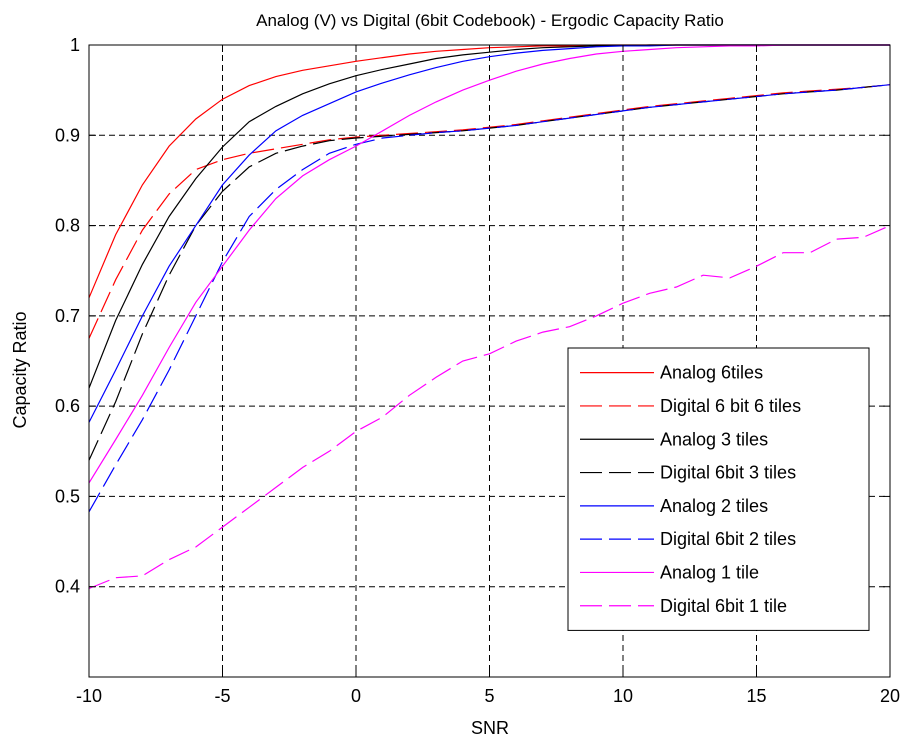 This screenshot has width=907, height=742. What do you see at coordinates (67, 587) in the screenshot?
I see `y-tick-label: 0.4` at bounding box center [67, 587].